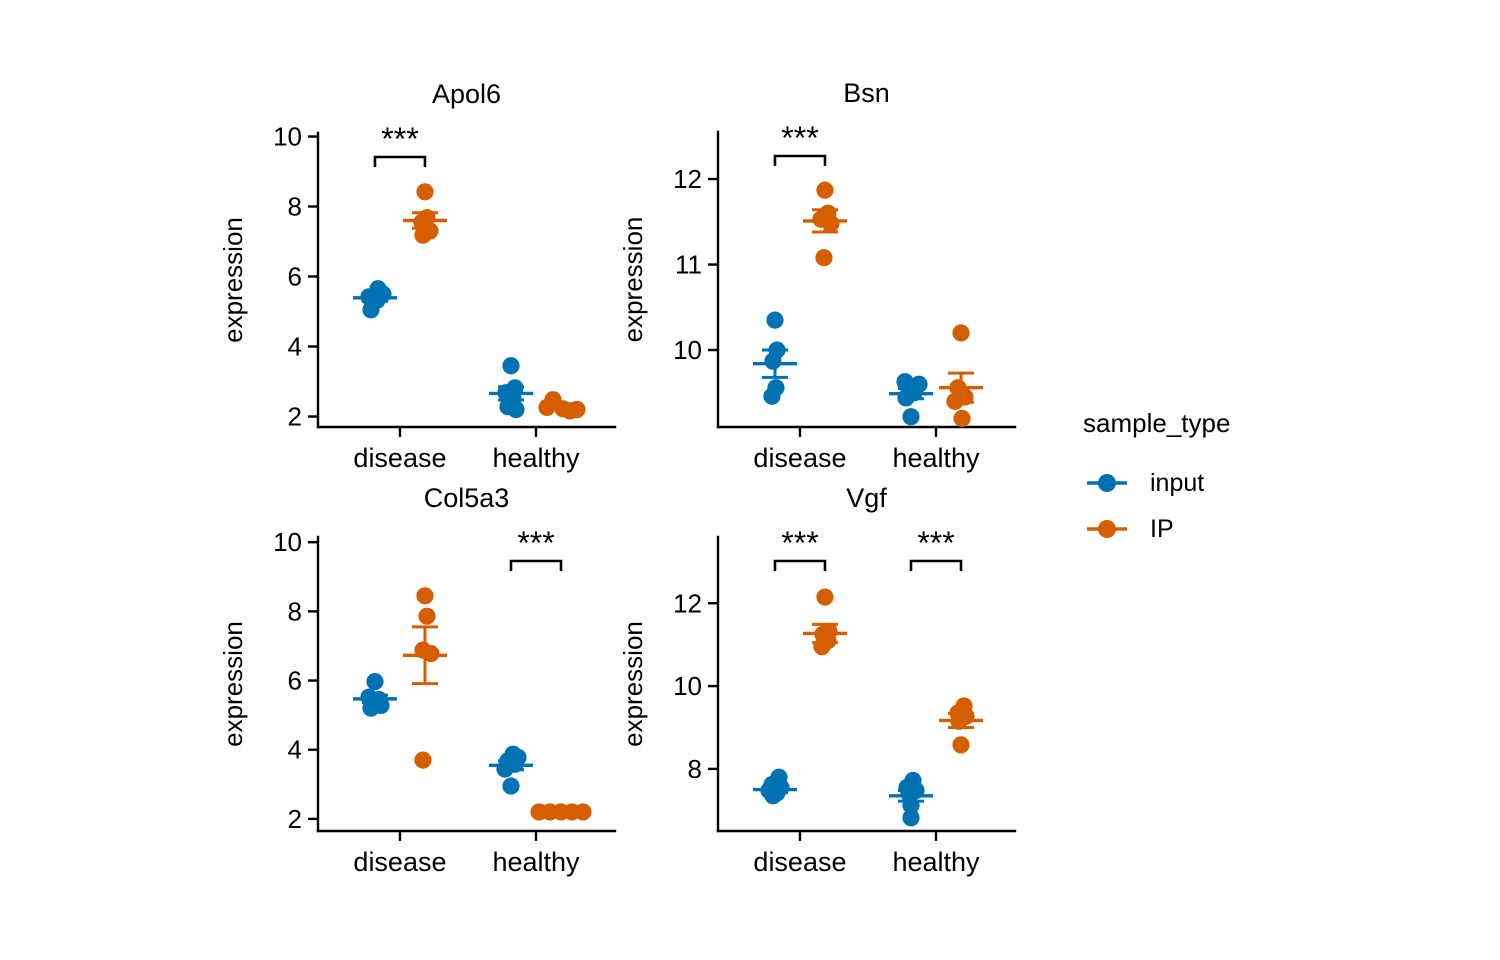 The image size is (1500, 960). Describe the element at coordinates (417, 276) in the screenshot. I see `panel-Apol6: Apol6 expression 2 4 6 8 10 disease healthy ***` at that location.